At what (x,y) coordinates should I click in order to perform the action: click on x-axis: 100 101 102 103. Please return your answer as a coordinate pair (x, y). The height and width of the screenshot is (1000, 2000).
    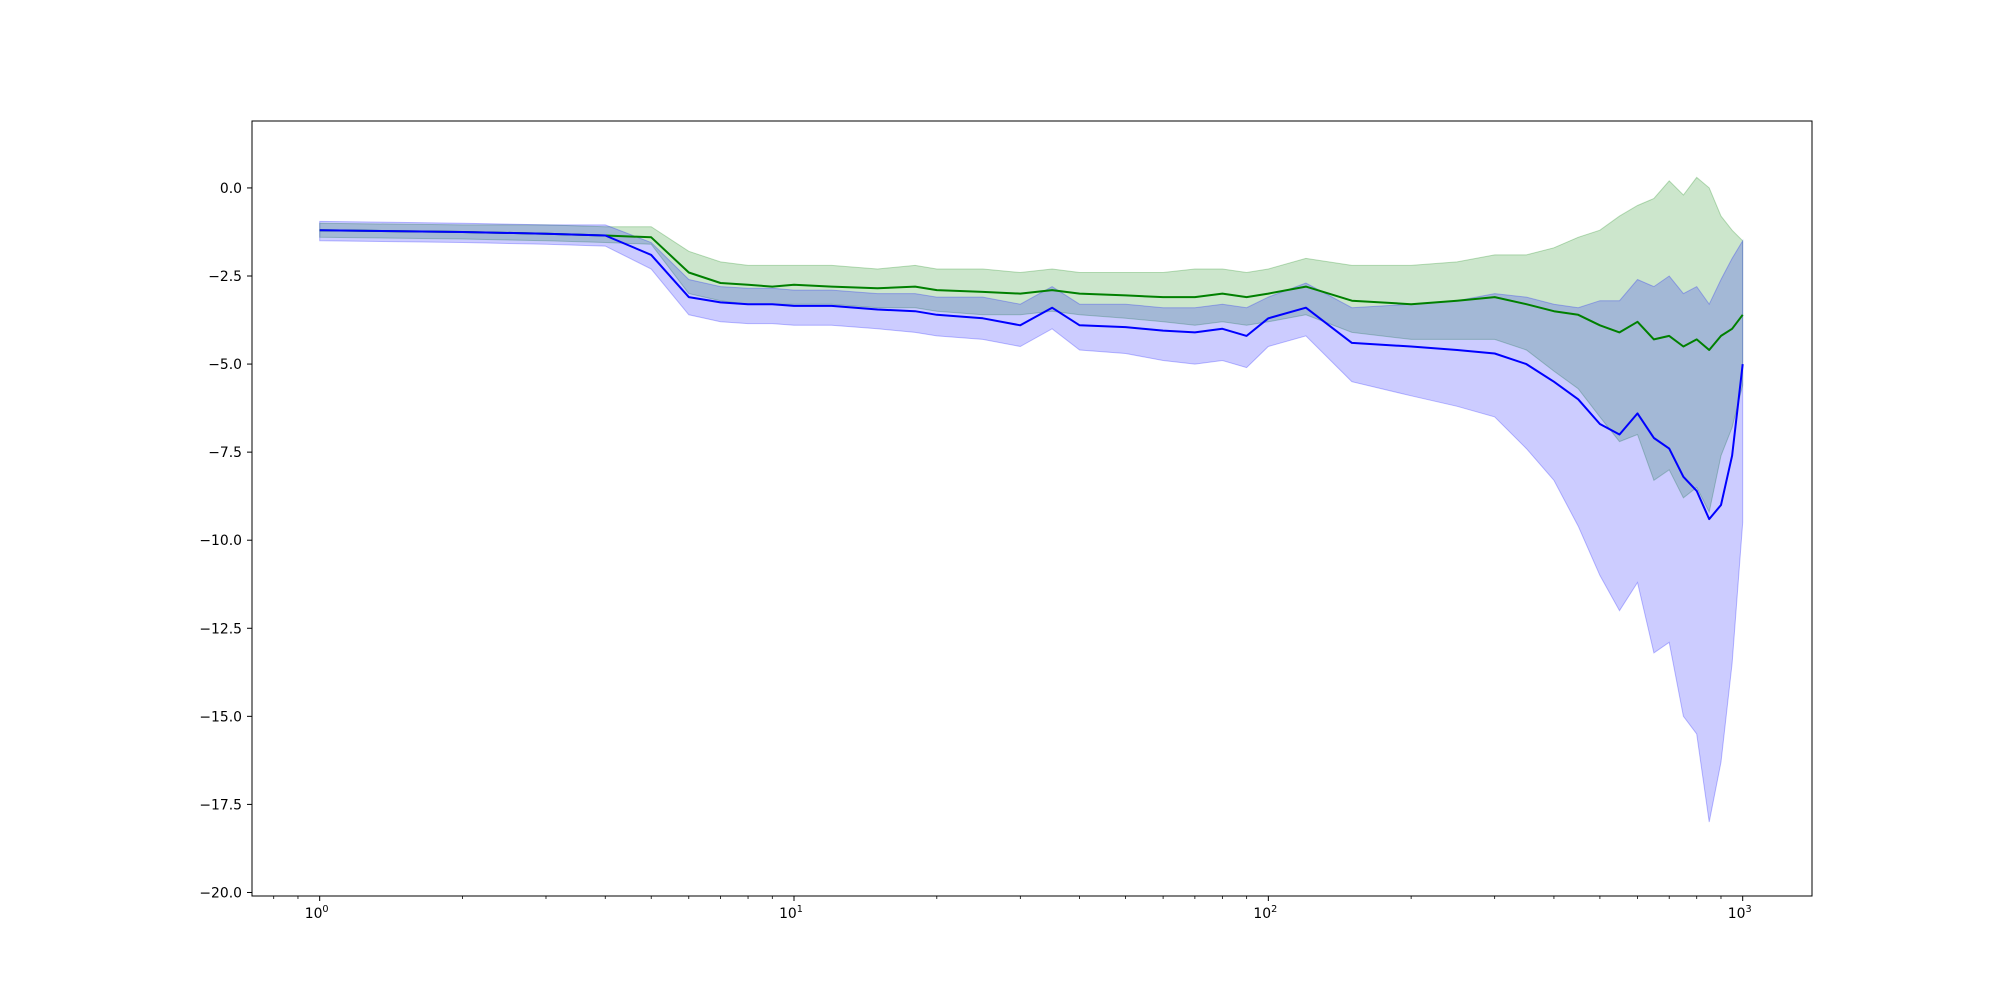
    Looking at the image, I should click on (1012, 909).